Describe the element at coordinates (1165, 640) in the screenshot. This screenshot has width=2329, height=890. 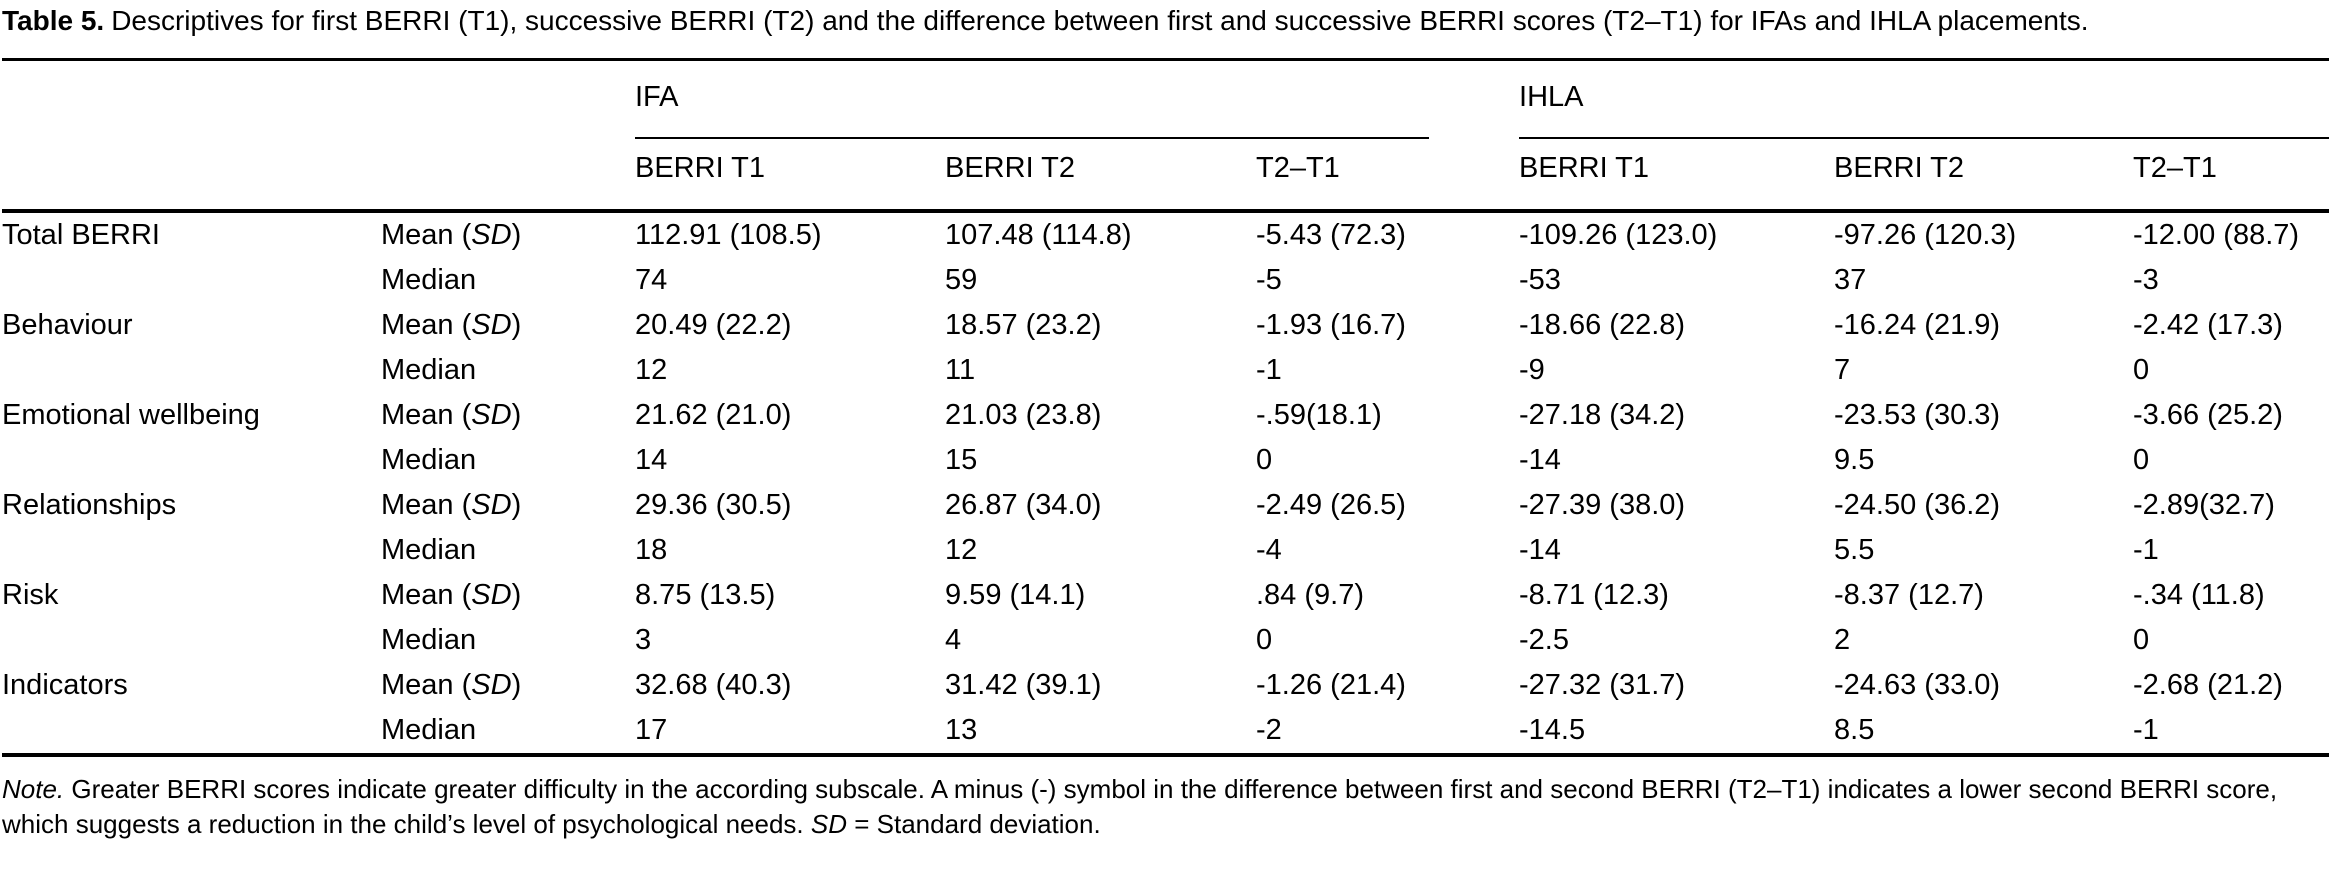
I see `table-row-risk-median: Median 3 4 0 -2.5 2 0` at that location.